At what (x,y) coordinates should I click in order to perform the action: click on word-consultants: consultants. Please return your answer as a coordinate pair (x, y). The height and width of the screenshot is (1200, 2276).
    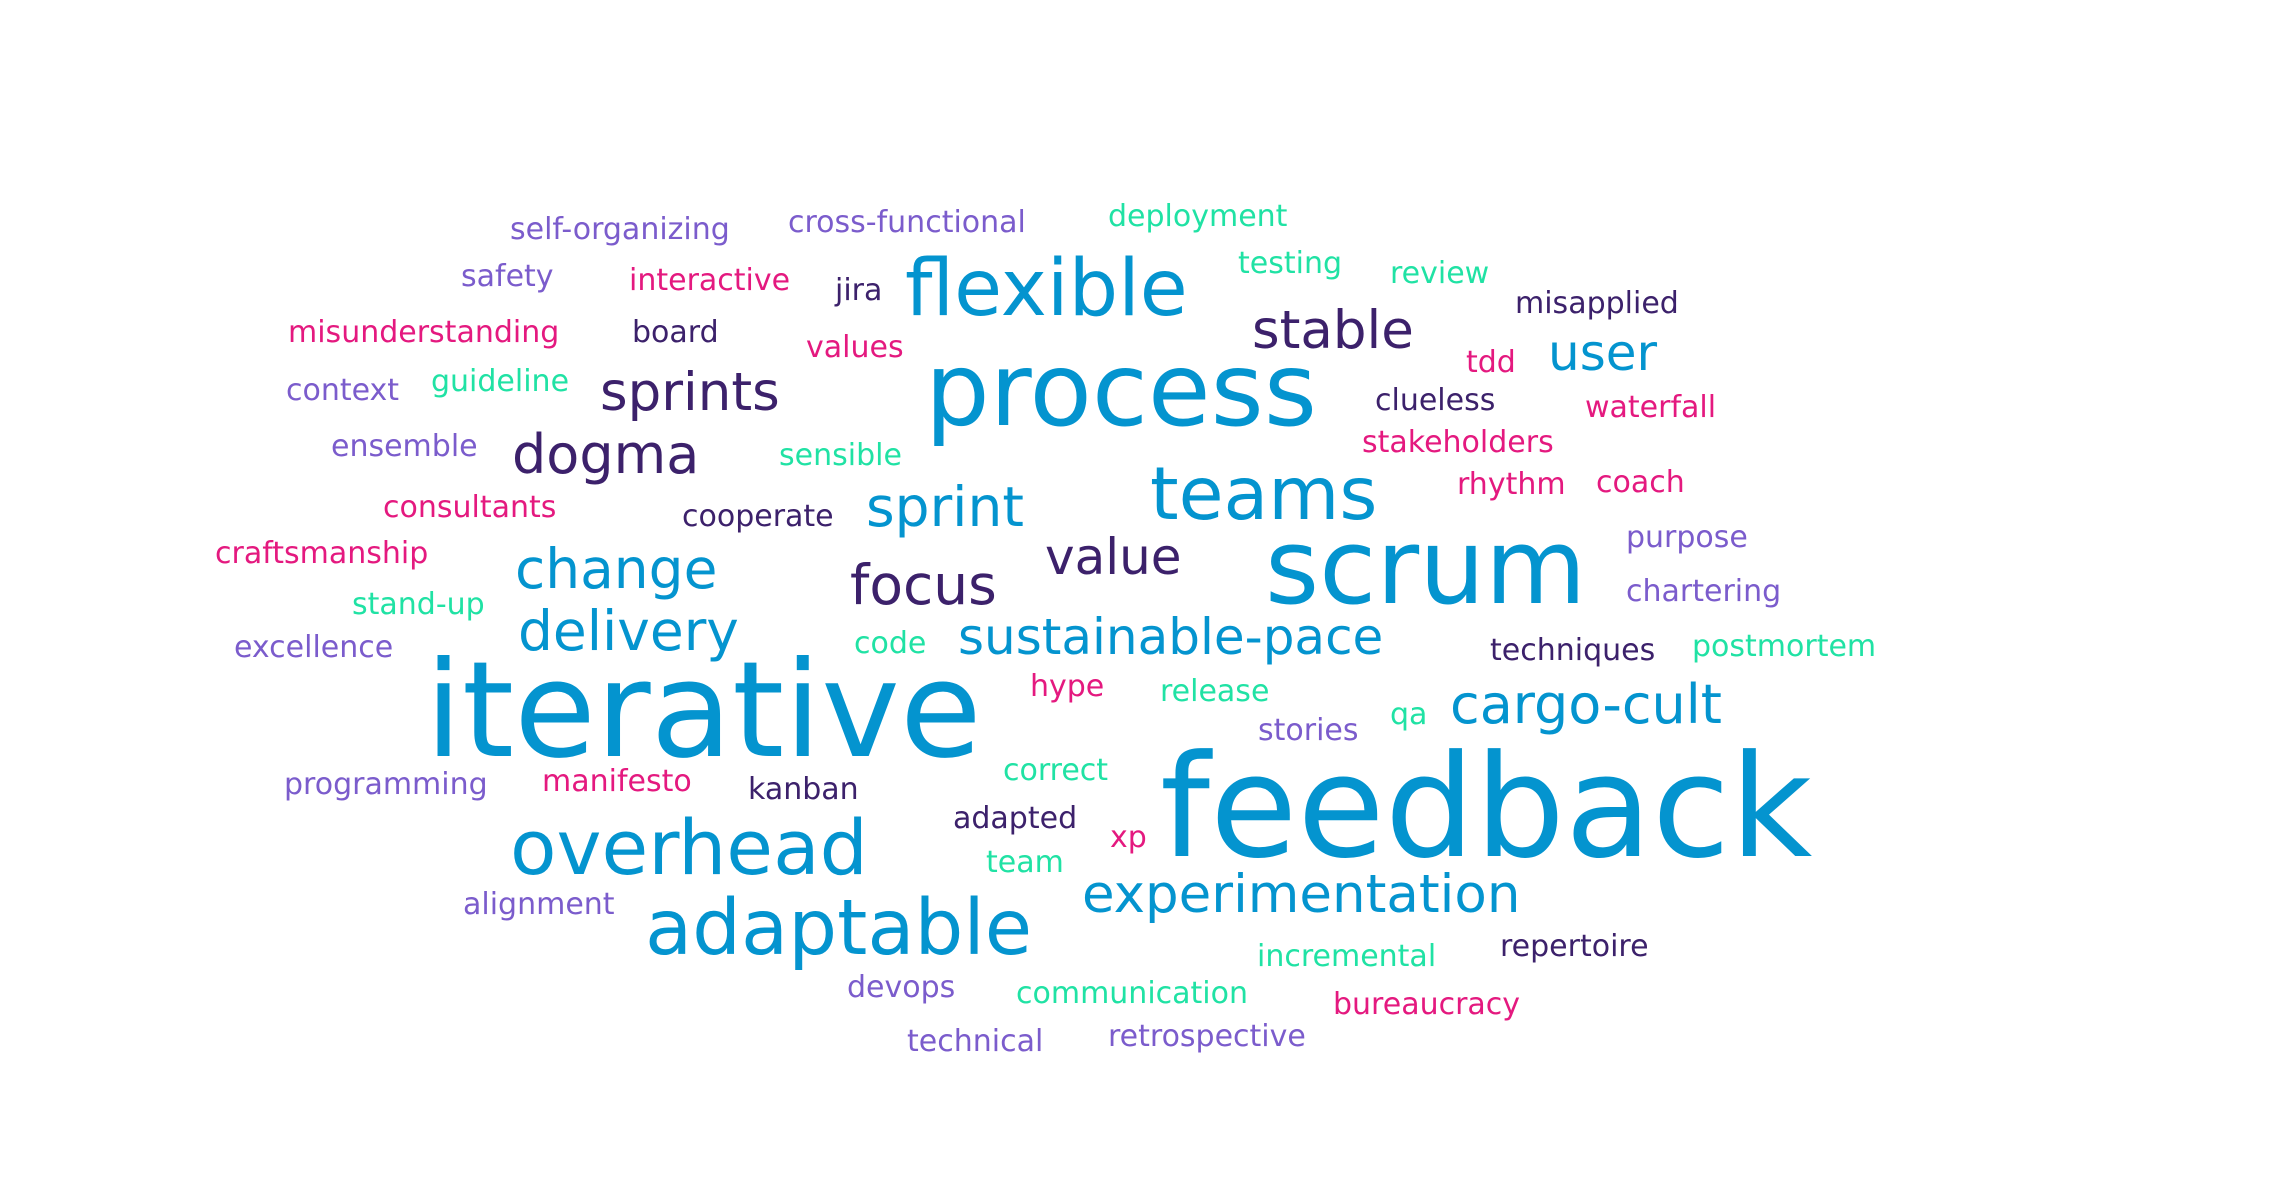
    Looking at the image, I should click on (470, 507).